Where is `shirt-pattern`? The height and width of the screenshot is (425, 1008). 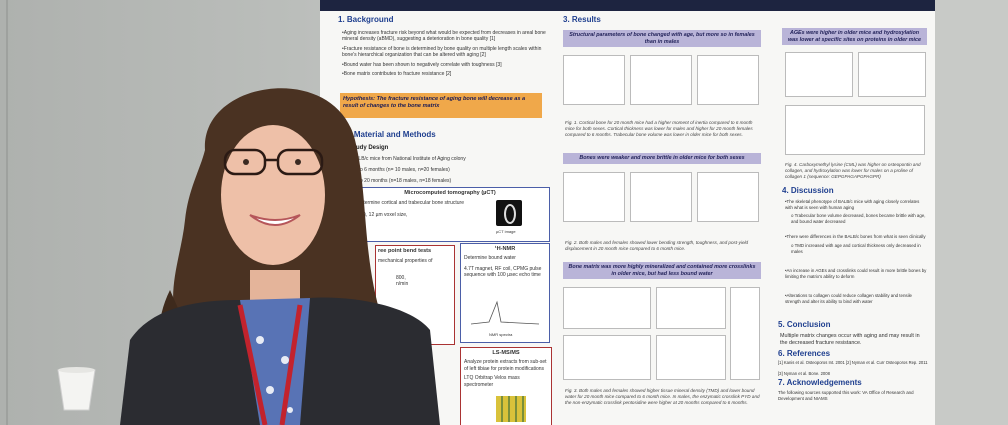 shirt-pattern is located at coordinates (274, 374).